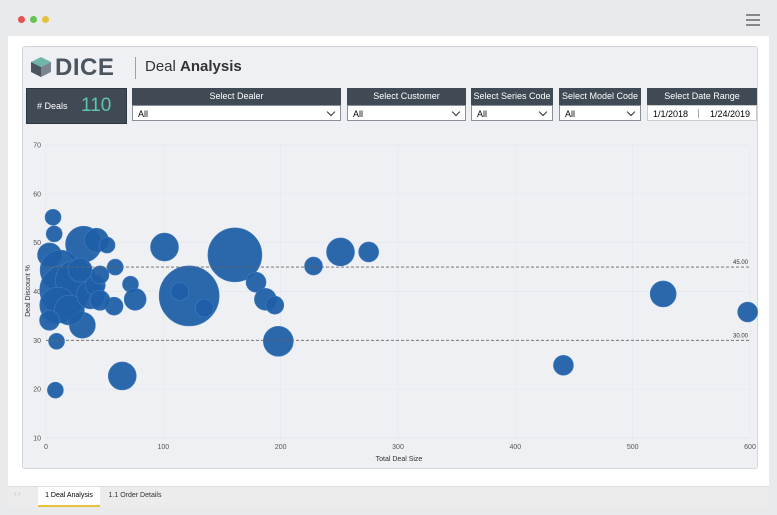 The image size is (777, 515). What do you see at coordinates (211, 66) in the screenshot?
I see `title-main: Analysis` at bounding box center [211, 66].